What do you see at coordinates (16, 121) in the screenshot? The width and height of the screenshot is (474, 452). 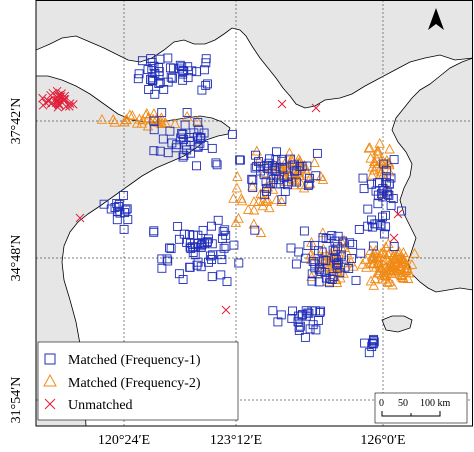 I see `lat-label-1: 37°42′N` at bounding box center [16, 121].